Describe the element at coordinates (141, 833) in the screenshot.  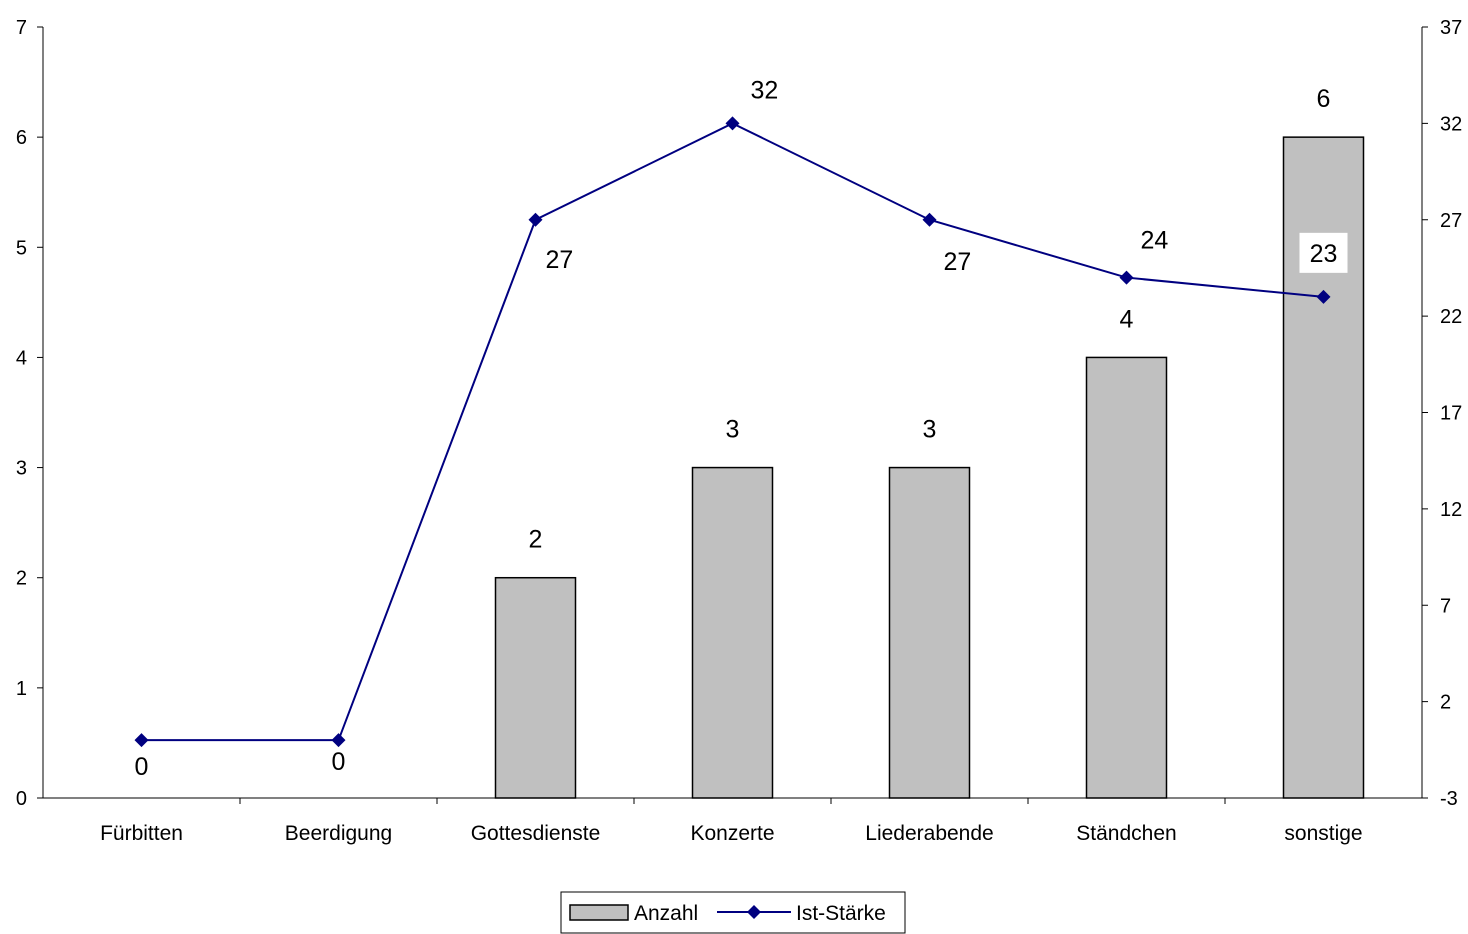
I see `x-category-label: Fürbitten` at that location.